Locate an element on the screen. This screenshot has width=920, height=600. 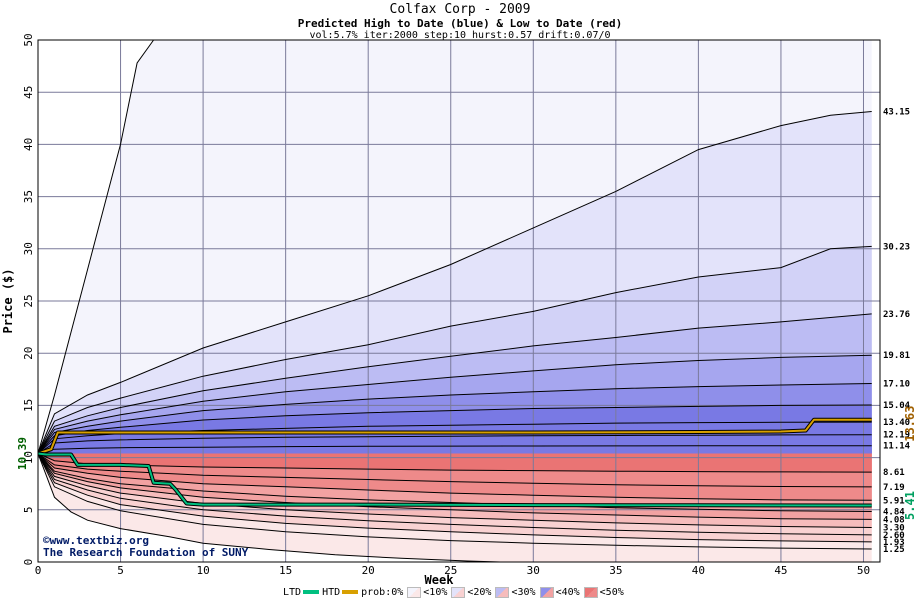
legend-bin-label: <30% is located at coordinates (523, 592).